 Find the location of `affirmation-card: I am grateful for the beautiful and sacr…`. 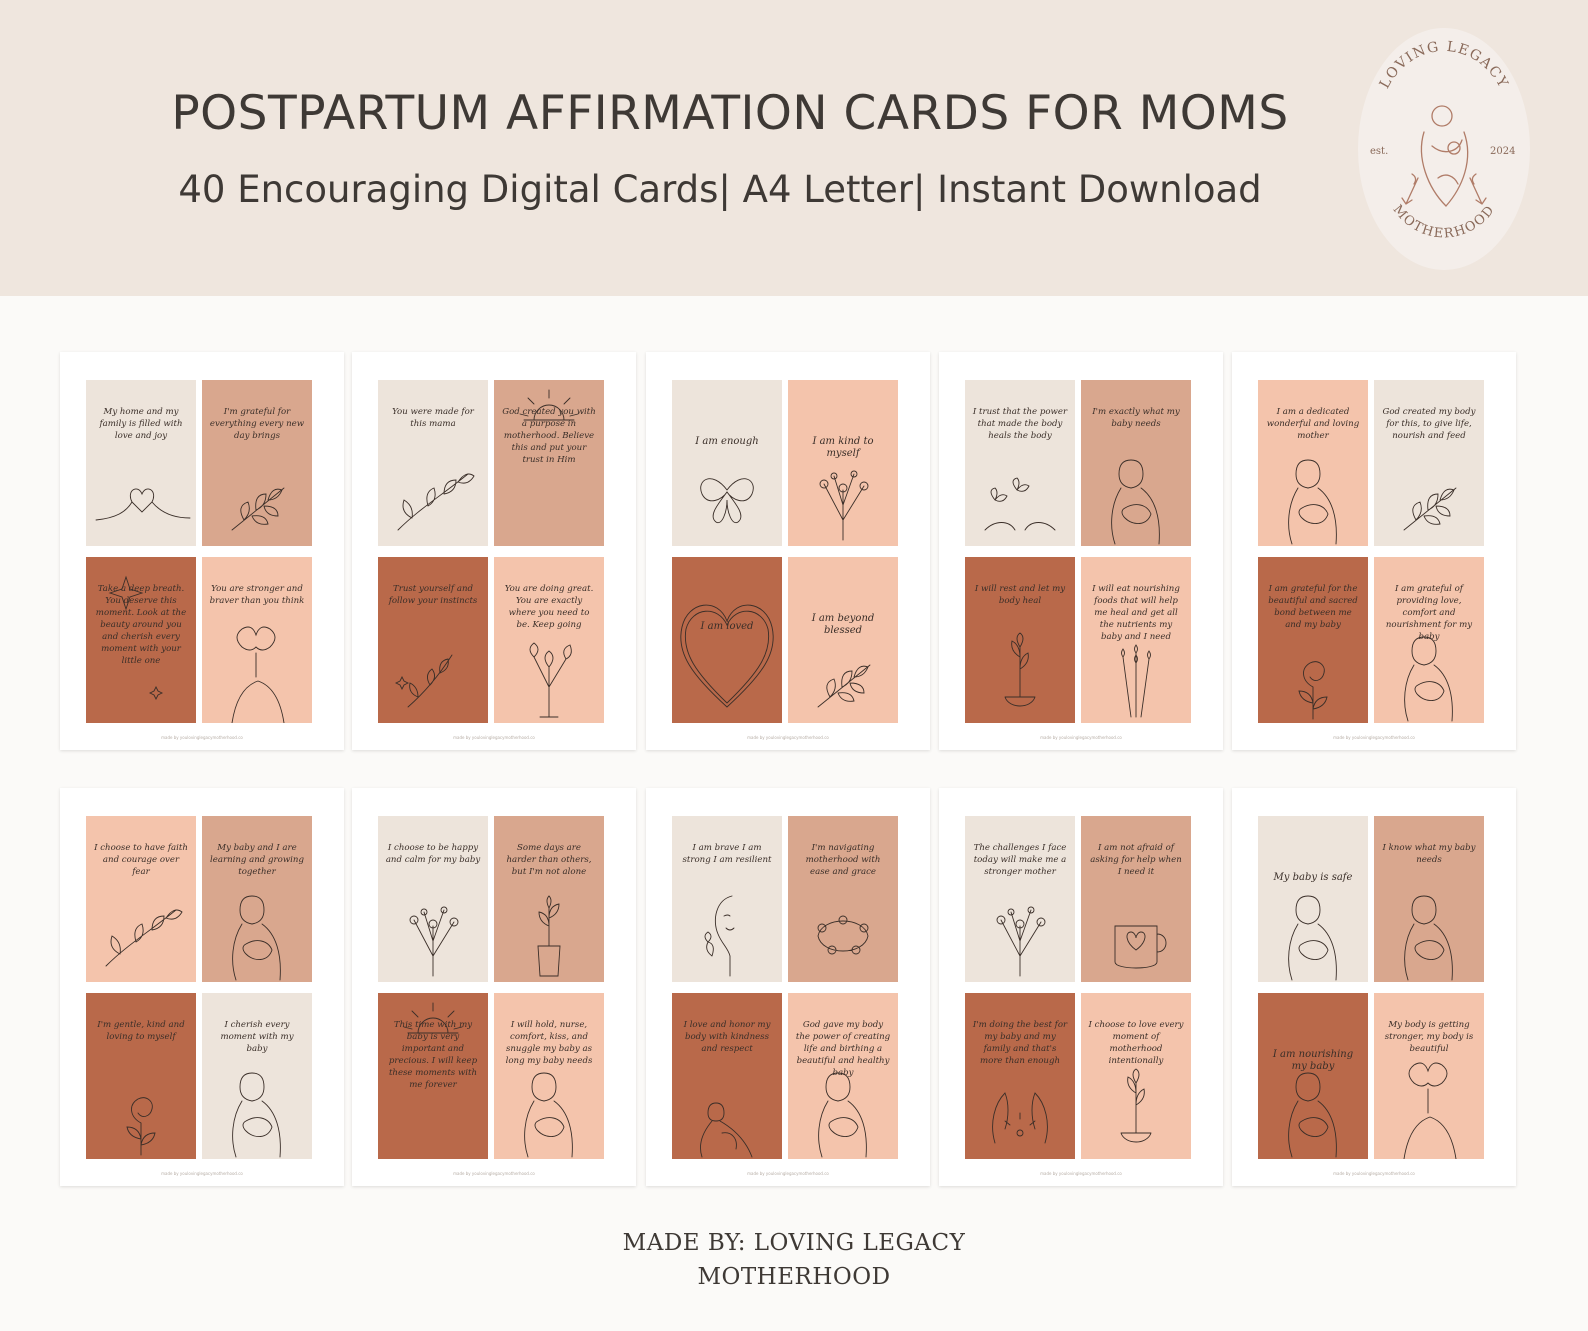

affirmation-card: I am grateful for the beautiful and sacr… is located at coordinates (1313, 640).